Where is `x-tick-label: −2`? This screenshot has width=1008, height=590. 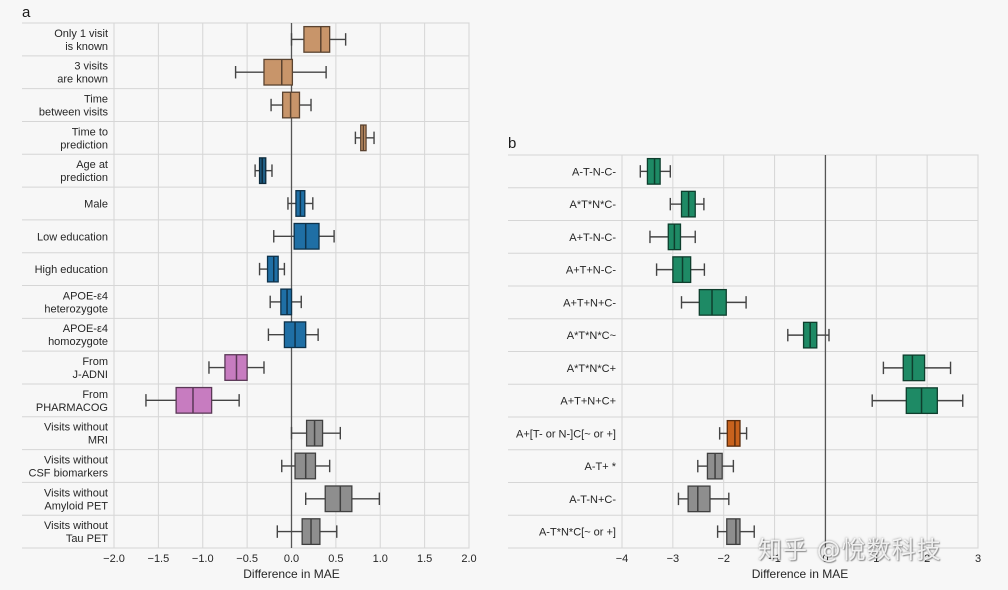
x-tick-label: −2 is located at coordinates (723, 559).